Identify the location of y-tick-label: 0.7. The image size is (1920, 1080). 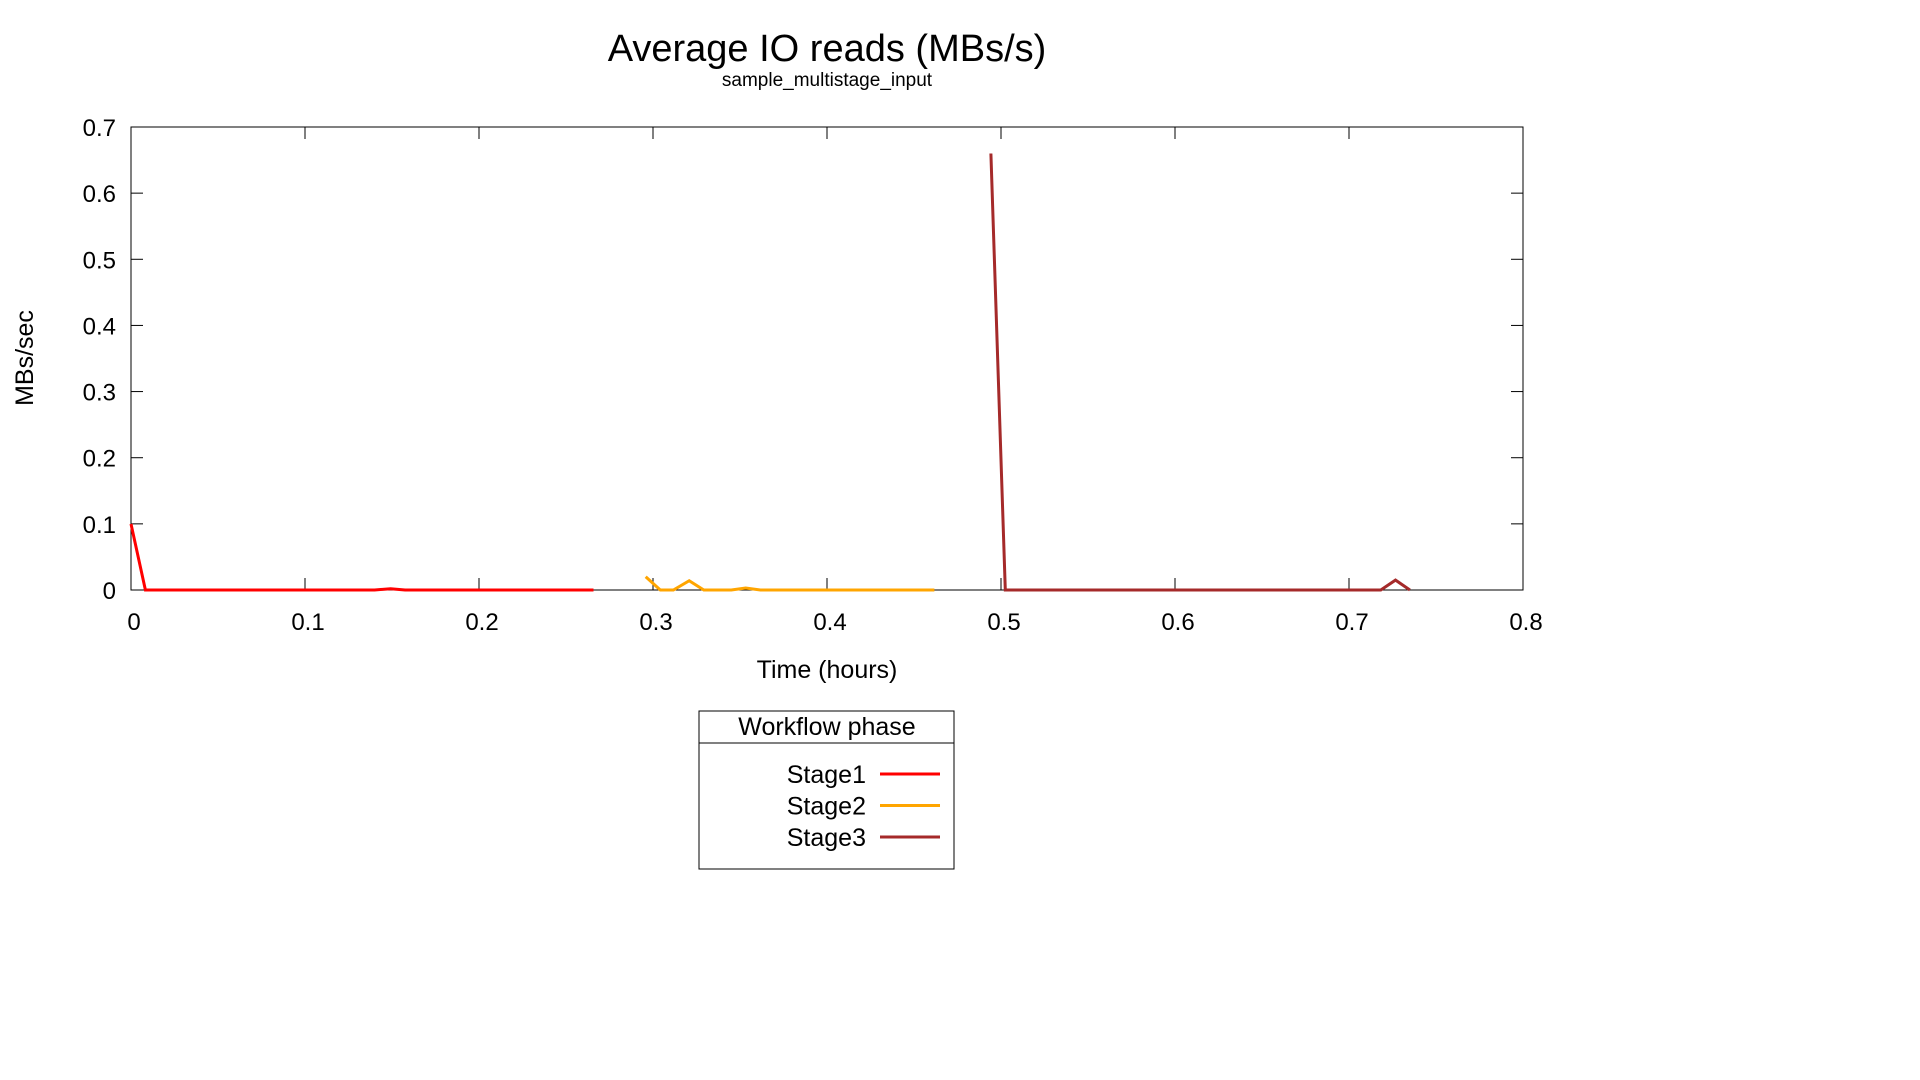
(99, 128).